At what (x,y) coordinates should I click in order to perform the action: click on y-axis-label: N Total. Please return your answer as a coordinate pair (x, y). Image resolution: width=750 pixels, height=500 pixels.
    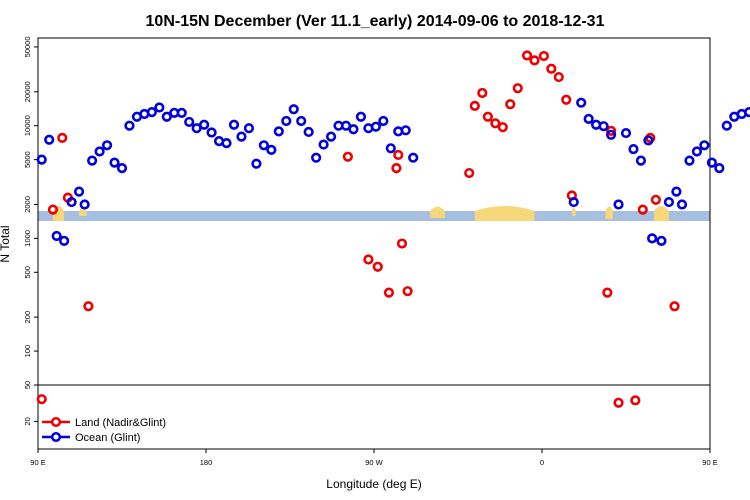
    Looking at the image, I should click on (6, 243).